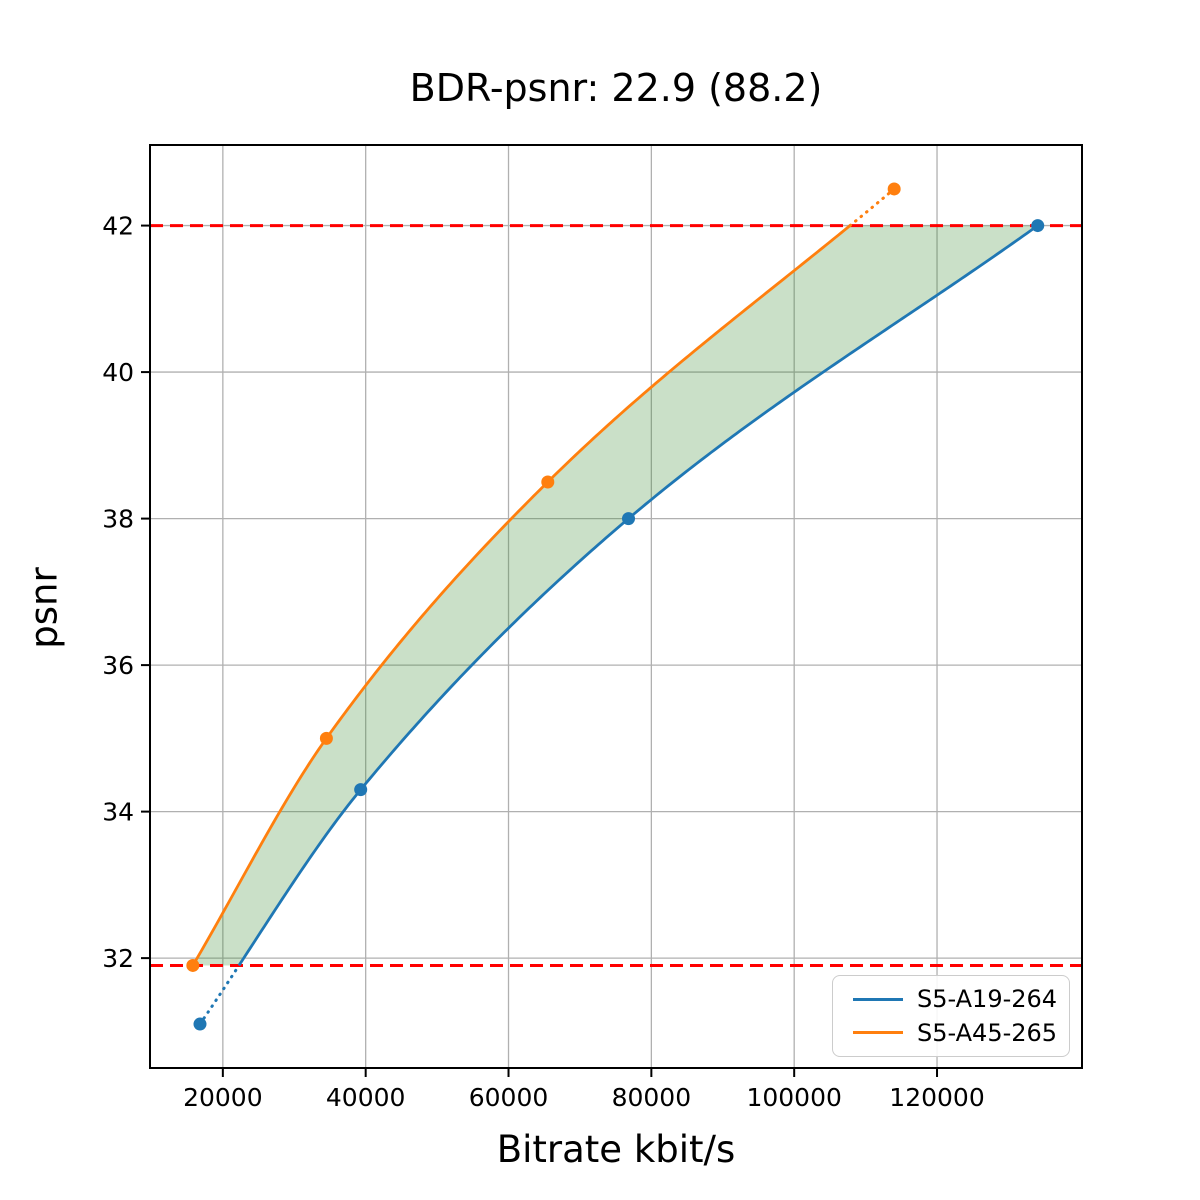  What do you see at coordinates (366, 1097) in the screenshot?
I see `x-tick-label: 40000` at bounding box center [366, 1097].